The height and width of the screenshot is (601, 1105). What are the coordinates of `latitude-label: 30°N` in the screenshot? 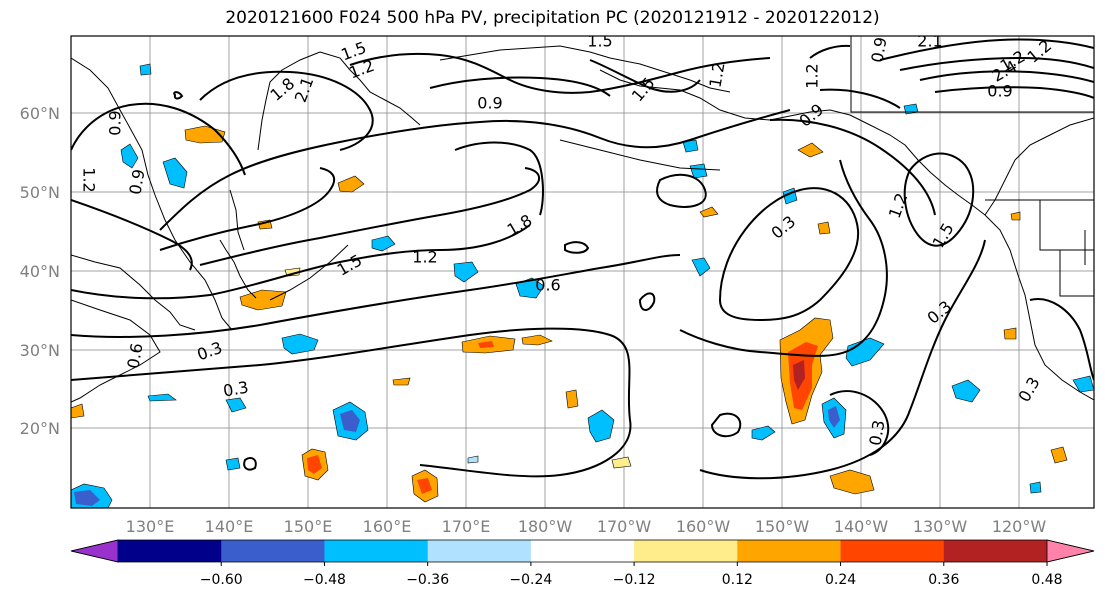 It's located at (40, 350).